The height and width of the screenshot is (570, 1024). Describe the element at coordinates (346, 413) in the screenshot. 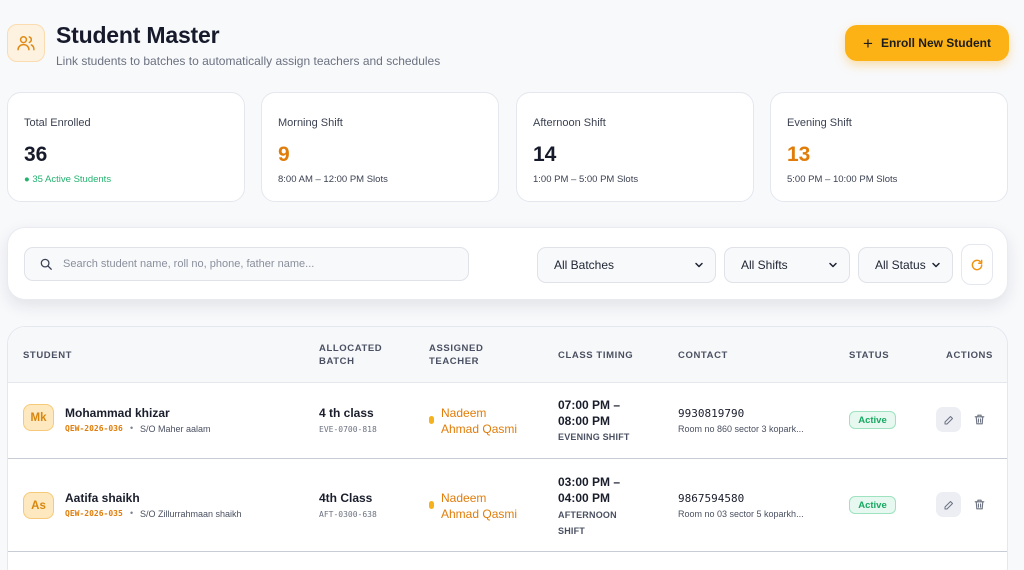

I see `batch-name: 4 th class` at that location.